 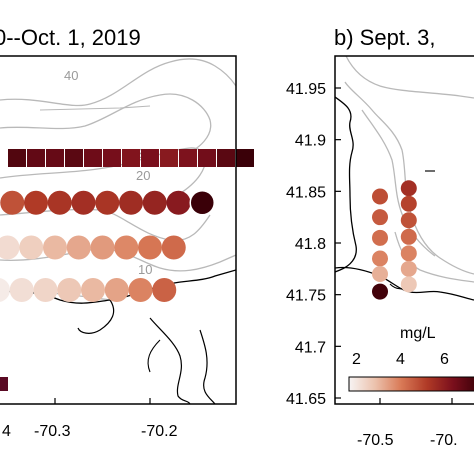 I want to click on colorbar-tick-label: 4, so click(x=400, y=359).